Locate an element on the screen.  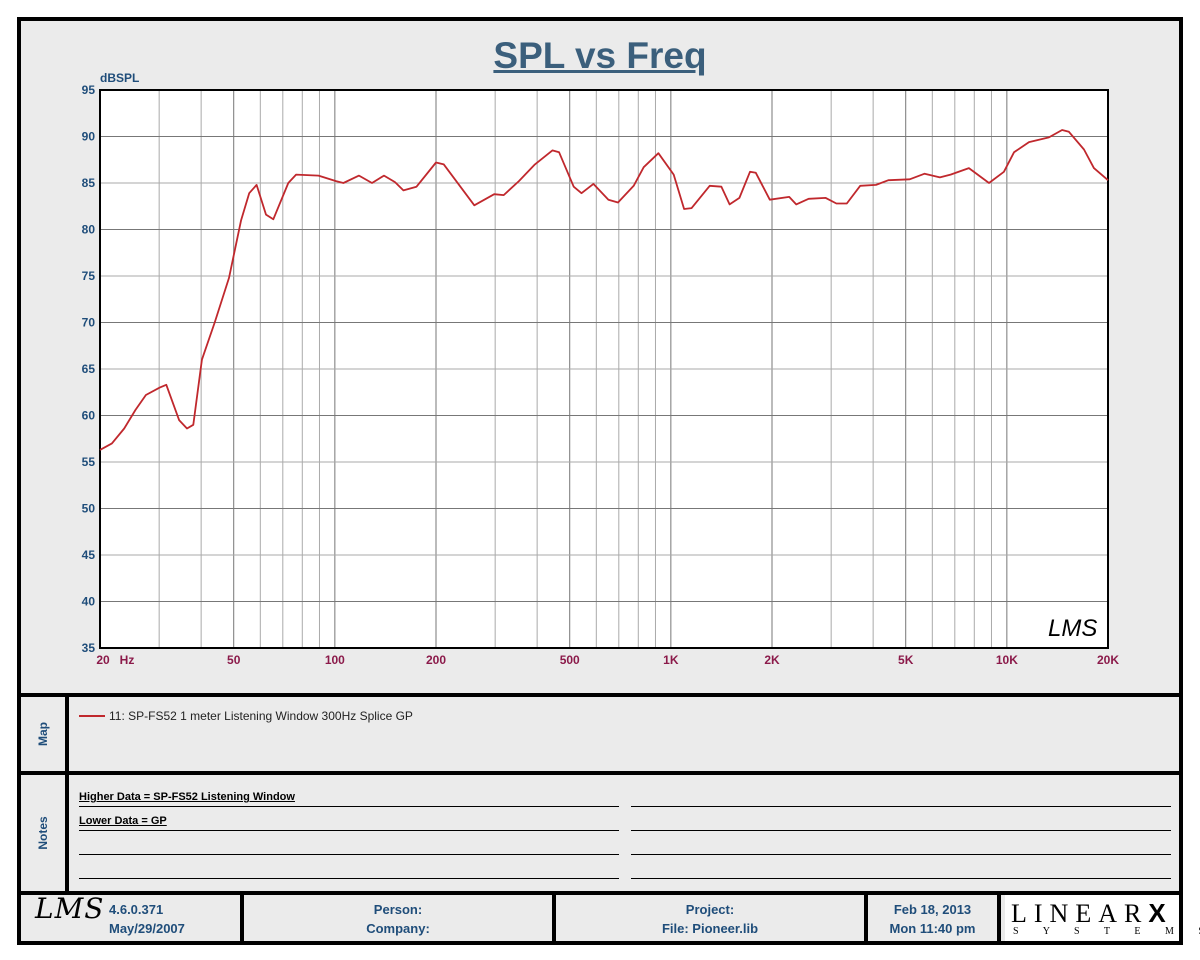
legend-swatch is located at coordinates (92, 716).